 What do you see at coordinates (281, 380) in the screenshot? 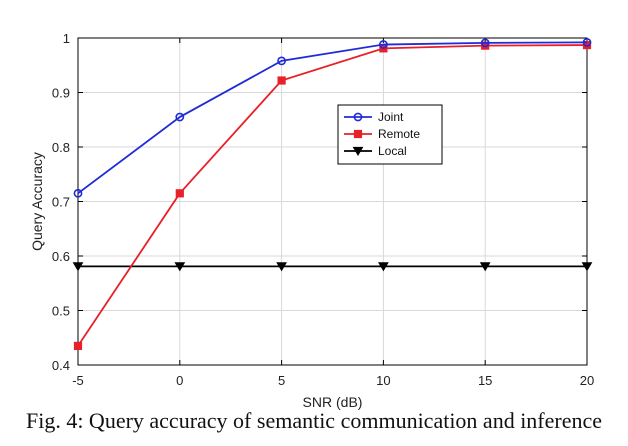
I see `x-tick-label: 5` at bounding box center [281, 380].